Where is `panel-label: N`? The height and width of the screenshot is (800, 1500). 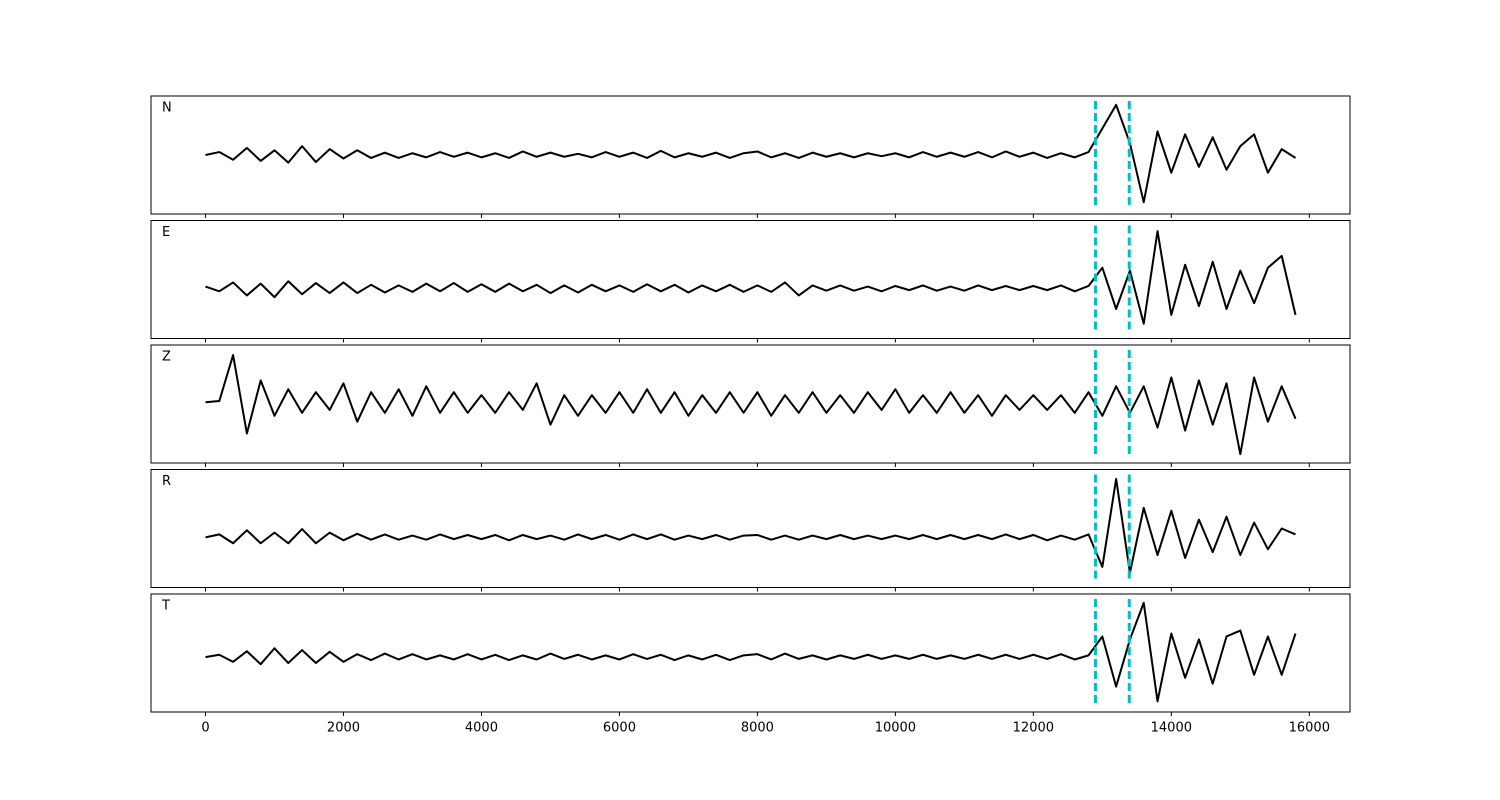
panel-label: N is located at coordinates (167, 108).